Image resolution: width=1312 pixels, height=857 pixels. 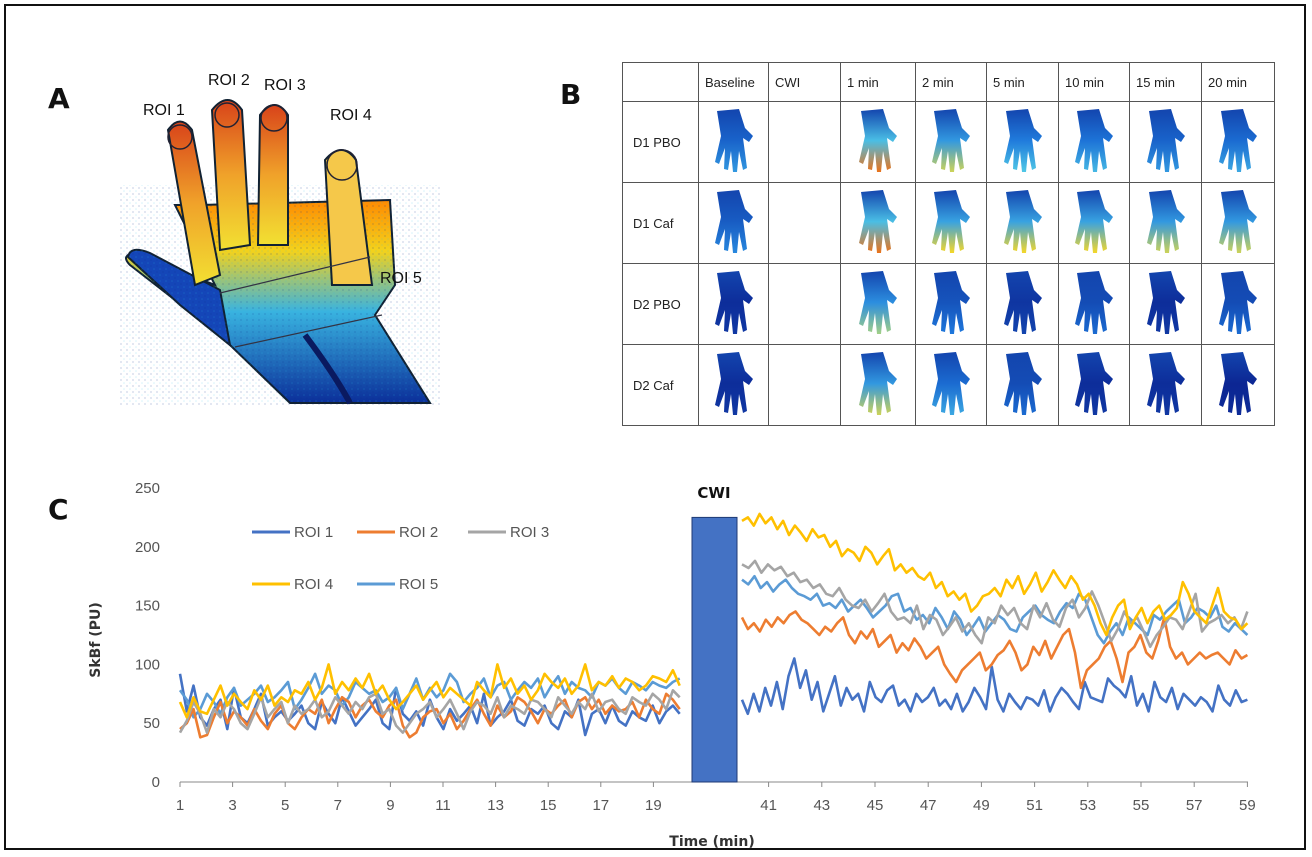 I want to click on grid-row: D2 Caf, so click(x=948, y=385).